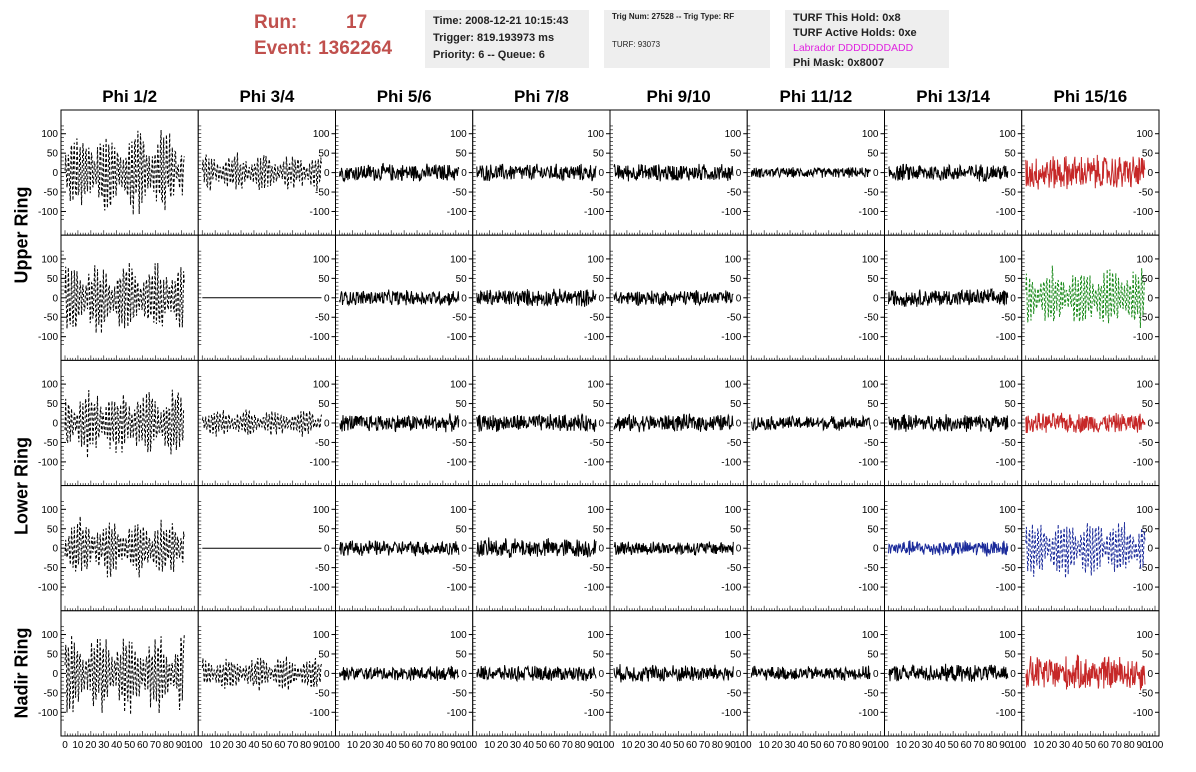 The height and width of the screenshot is (772, 1196). Describe the element at coordinates (880, 745) in the screenshot. I see `x-tick-label: 100` at that location.